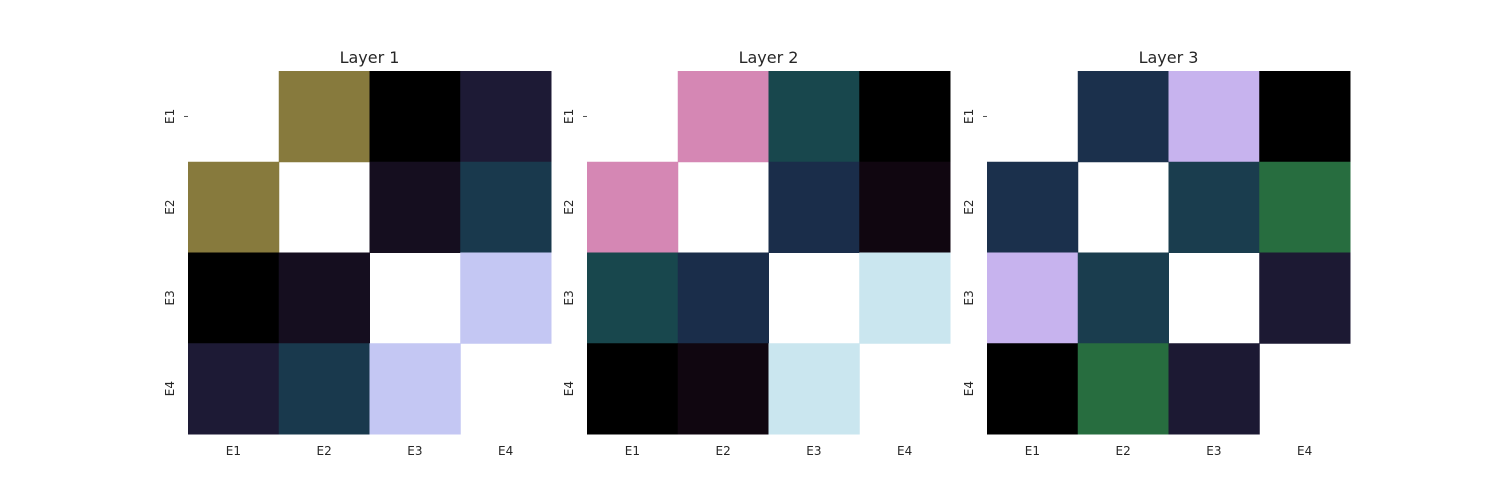  Describe the element at coordinates (370, 57) in the screenshot. I see `panel-title: Layer 1` at that location.